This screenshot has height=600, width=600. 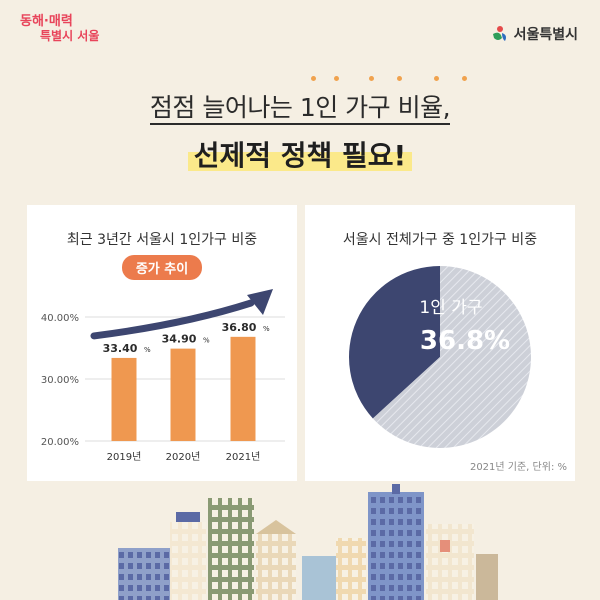 What do you see at coordinates (300, 106) in the screenshot?
I see `headline-line1: 점점 늘어나는 1인 가구 비율,` at bounding box center [300, 106].